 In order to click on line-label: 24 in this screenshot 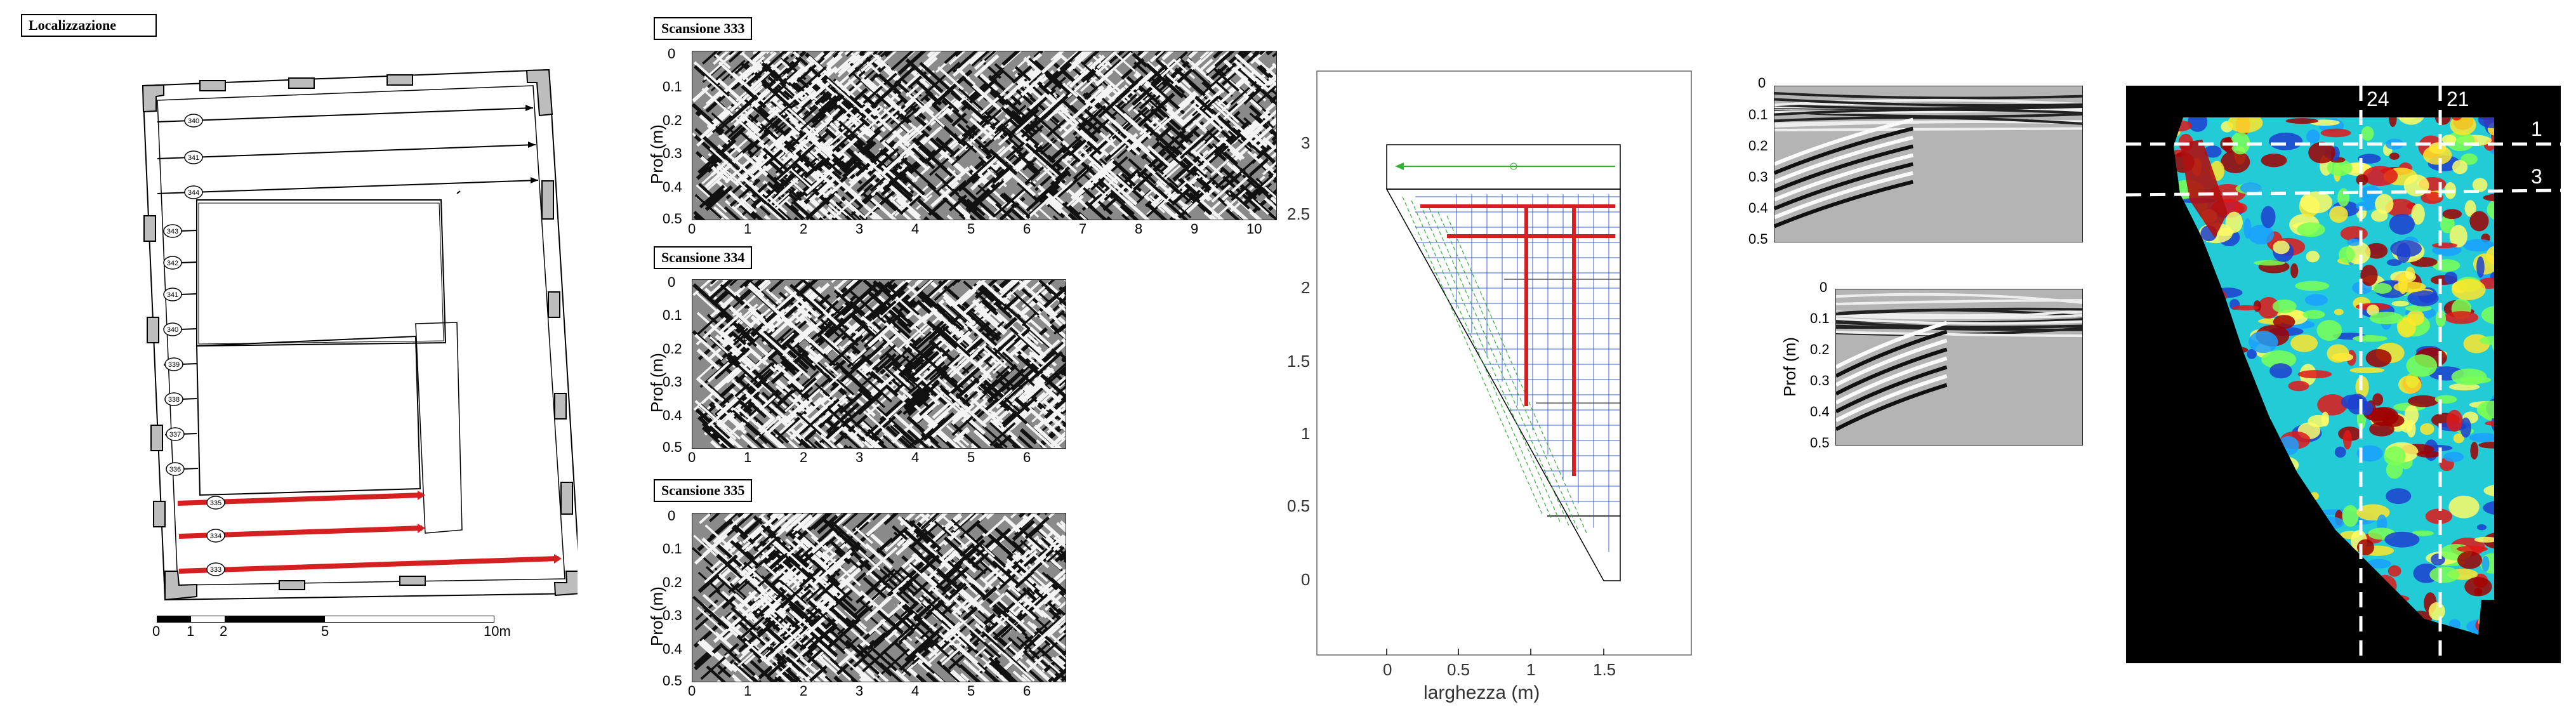, I will do `click(2378, 99)`.